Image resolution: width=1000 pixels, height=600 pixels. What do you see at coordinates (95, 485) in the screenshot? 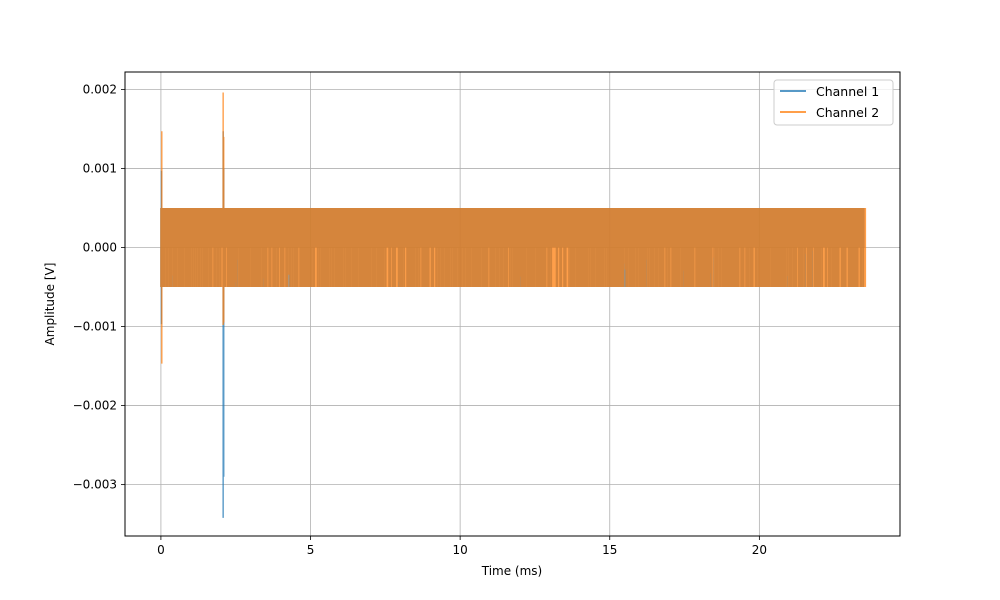
I see `y-tick-label: −0.003` at bounding box center [95, 485].